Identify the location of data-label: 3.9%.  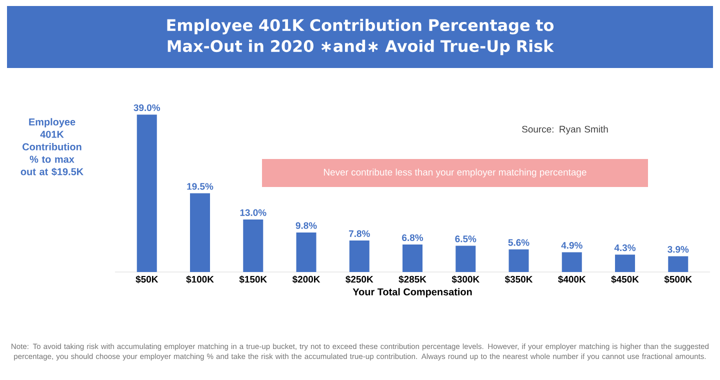
(678, 249).